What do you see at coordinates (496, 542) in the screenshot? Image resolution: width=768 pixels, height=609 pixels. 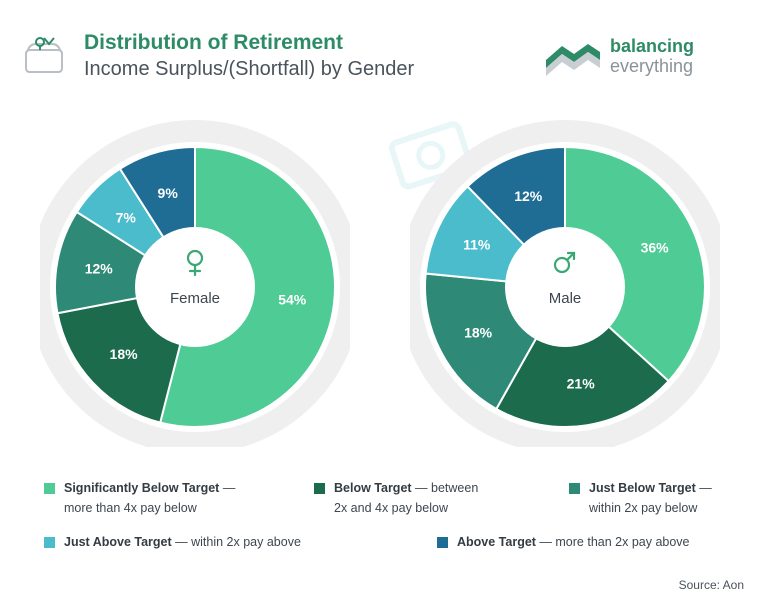 I see `legend-label: Above Target` at bounding box center [496, 542].